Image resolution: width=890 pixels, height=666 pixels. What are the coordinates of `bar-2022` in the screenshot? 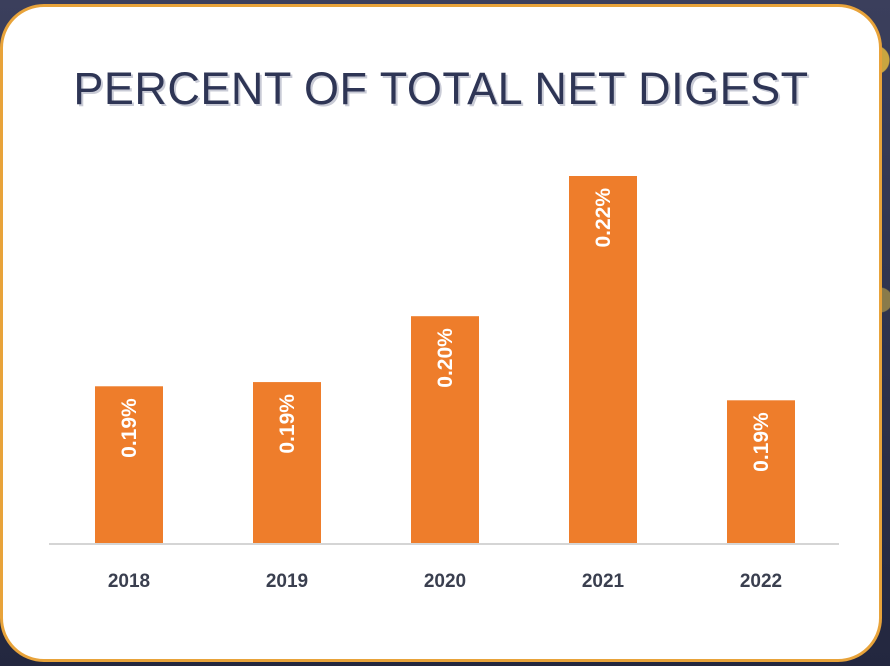 It's located at (761, 472).